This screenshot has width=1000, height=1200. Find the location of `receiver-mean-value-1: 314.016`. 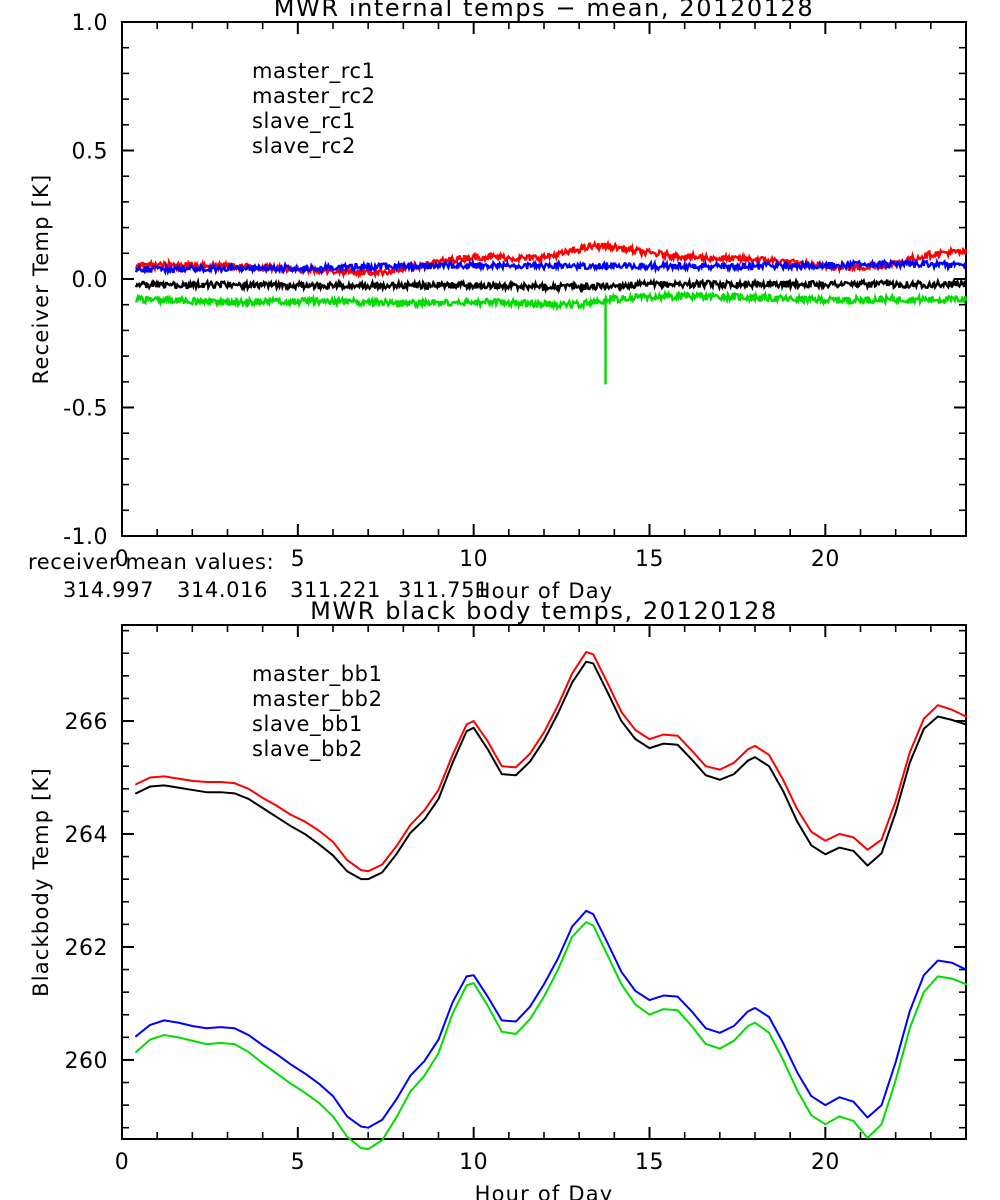

receiver-mean-value-1: 314.016 is located at coordinates (222, 590).